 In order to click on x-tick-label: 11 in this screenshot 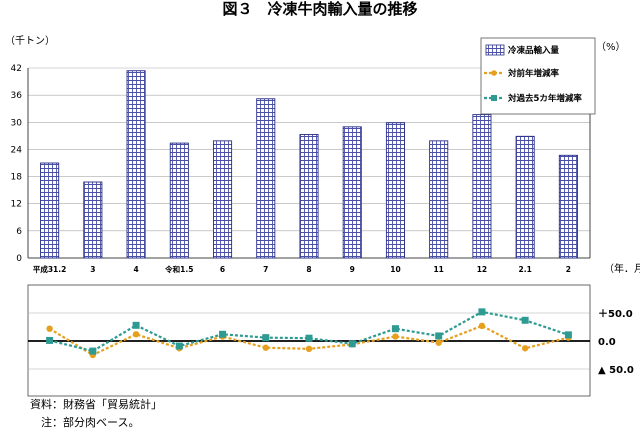, I will do `click(438, 269)`.